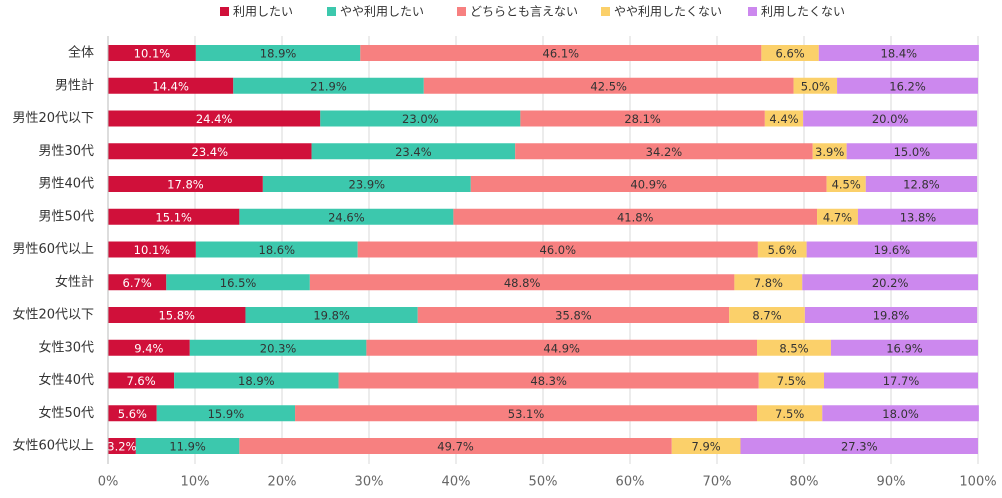  Describe the element at coordinates (717, 482) in the screenshot. I see `x-tick-label: 70%` at that location.